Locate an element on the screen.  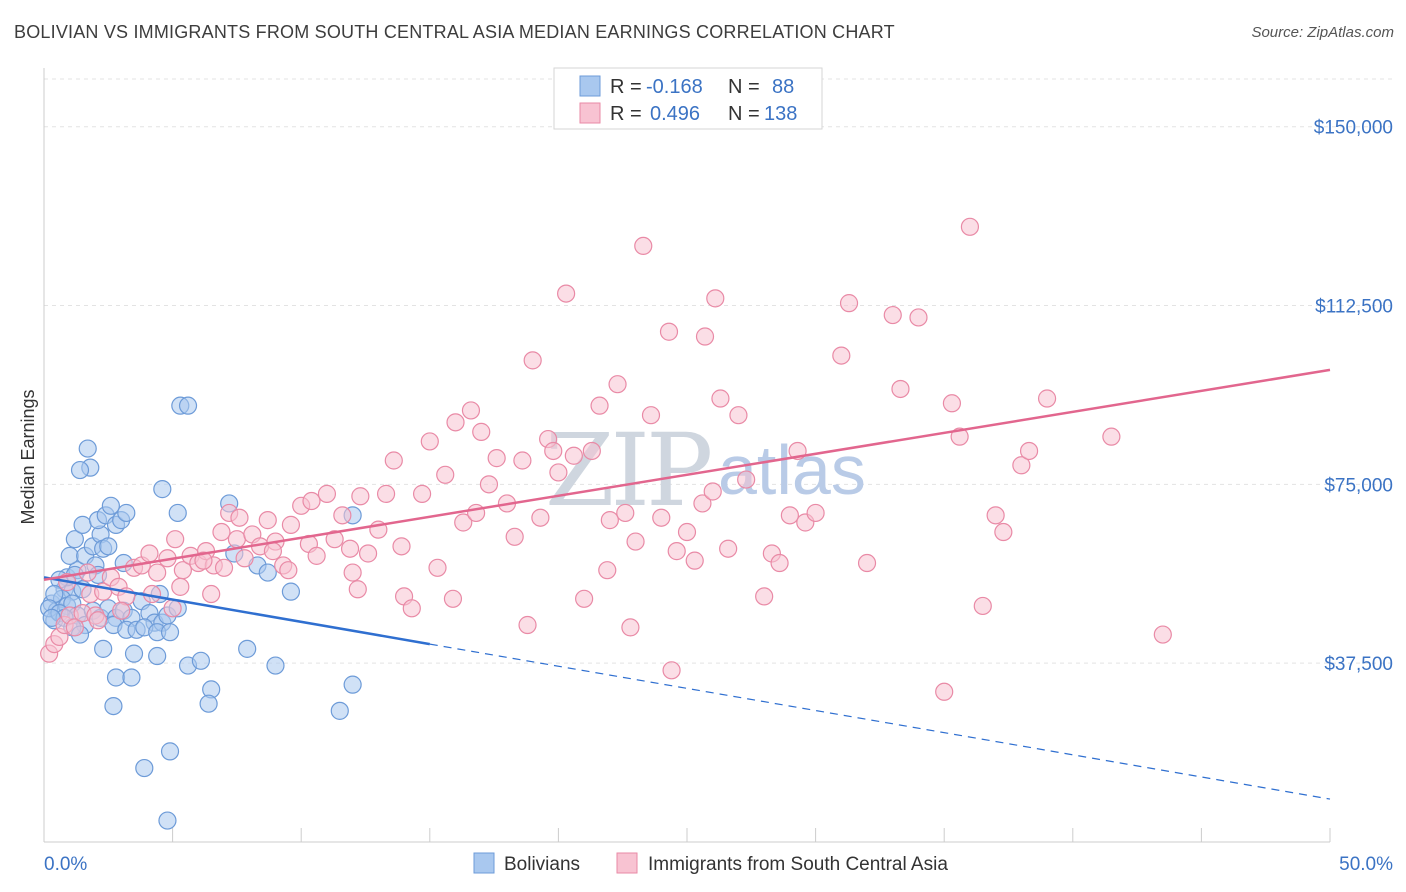
x-tick-label-min: 0.0% is located at coordinates (65, 864).